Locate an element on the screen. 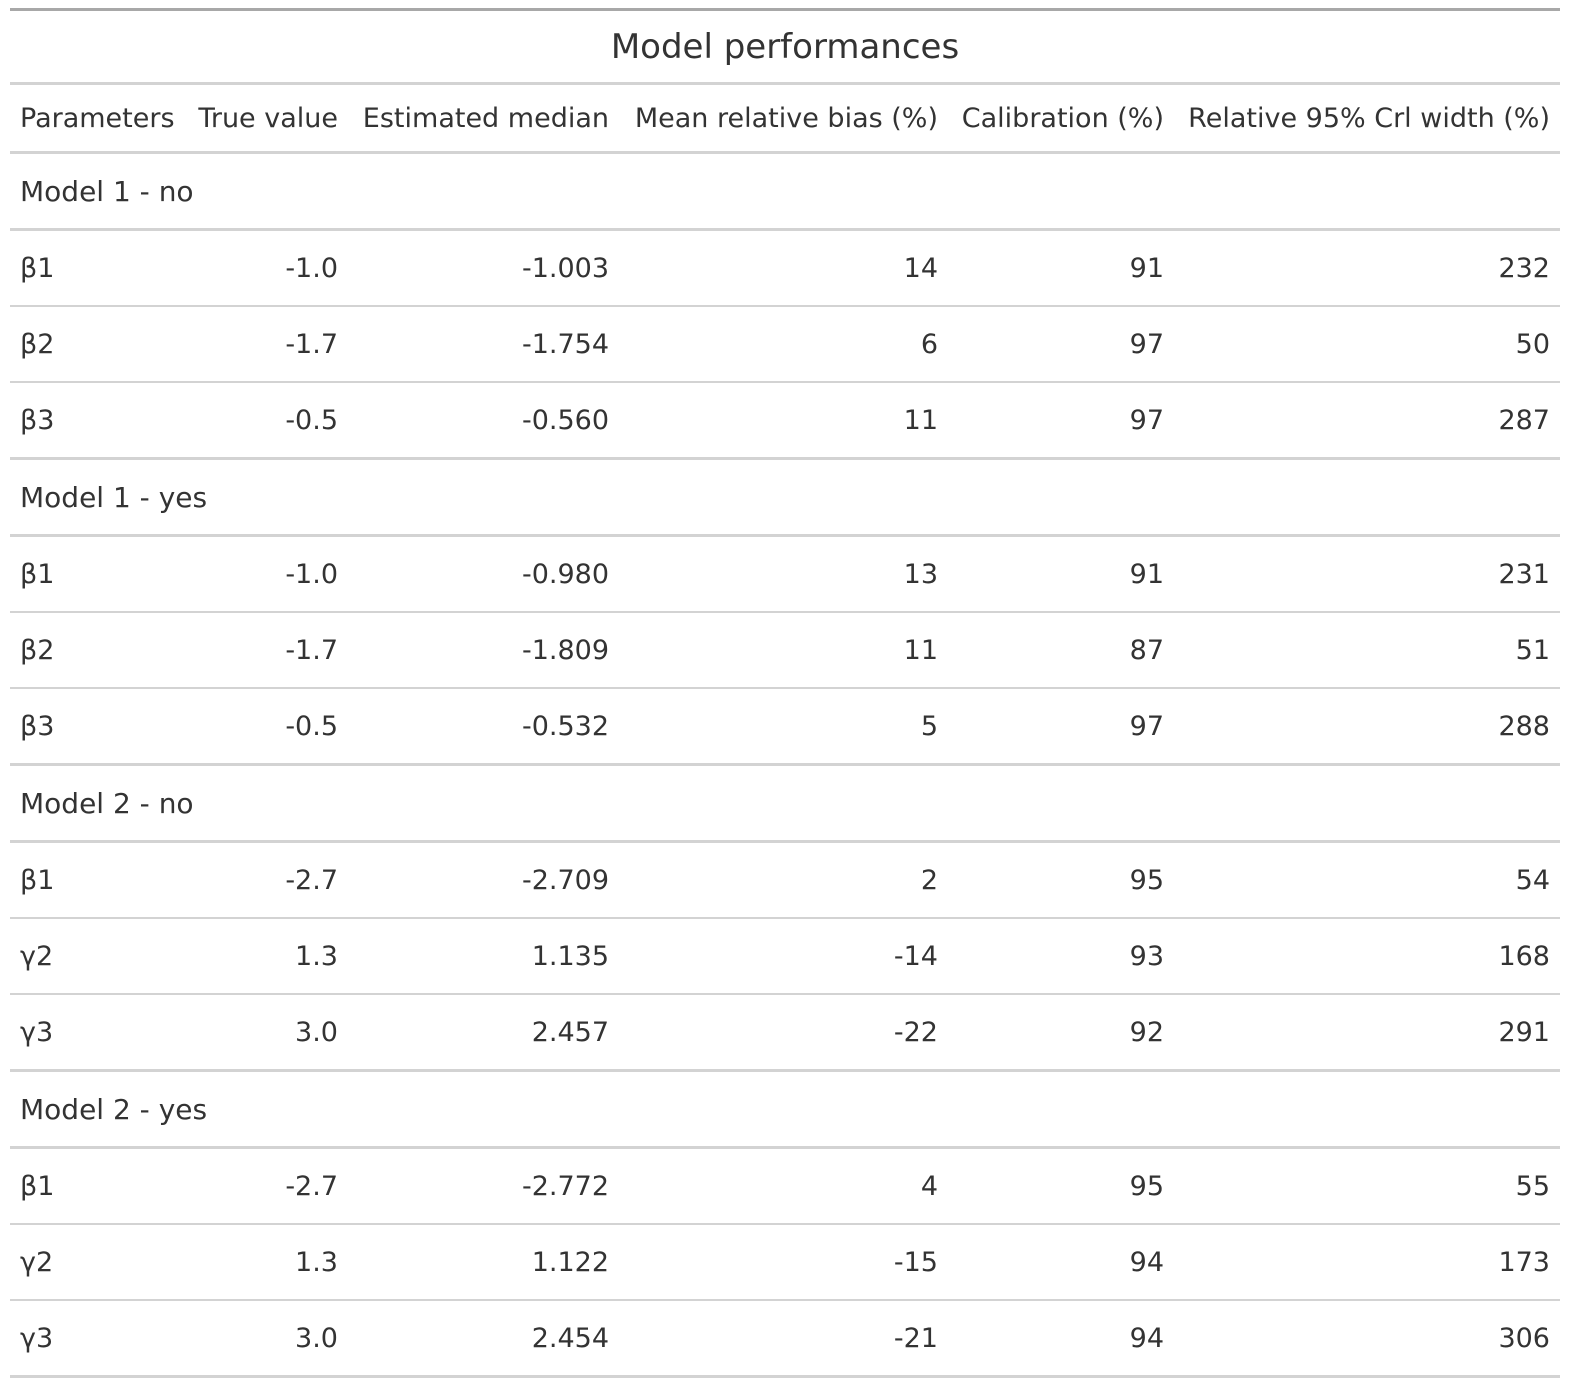 The image size is (1578, 1394). table-row: β1 -1.0 -0.980 13 91 231 is located at coordinates (785, 574).